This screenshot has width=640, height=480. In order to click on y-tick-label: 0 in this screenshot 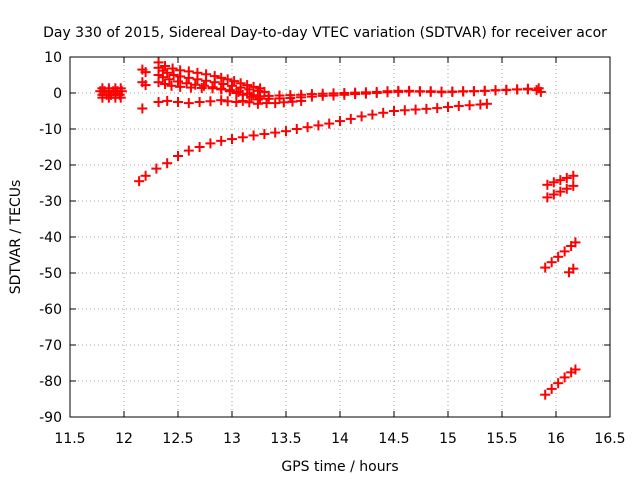, I will do `click(57, 94)`.